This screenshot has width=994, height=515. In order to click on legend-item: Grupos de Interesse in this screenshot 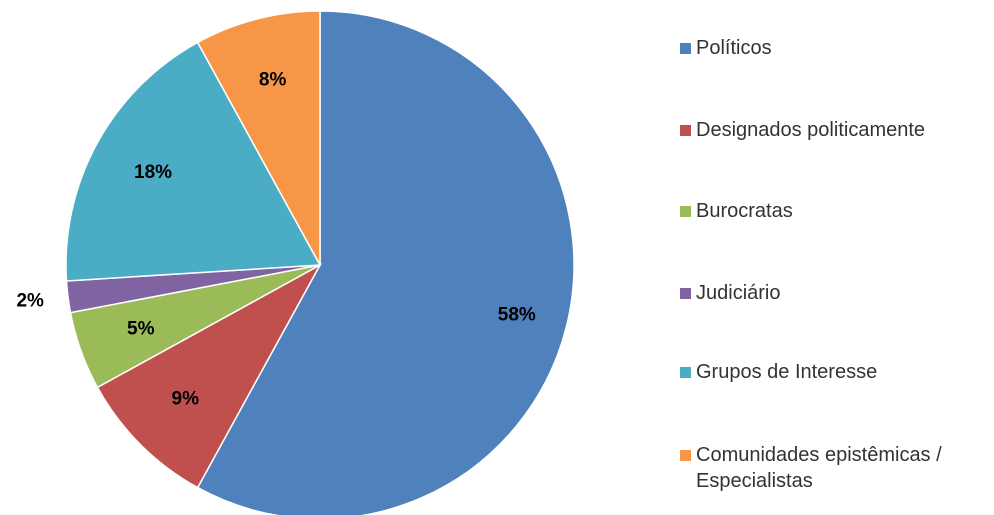, I will do `click(830, 372)`.